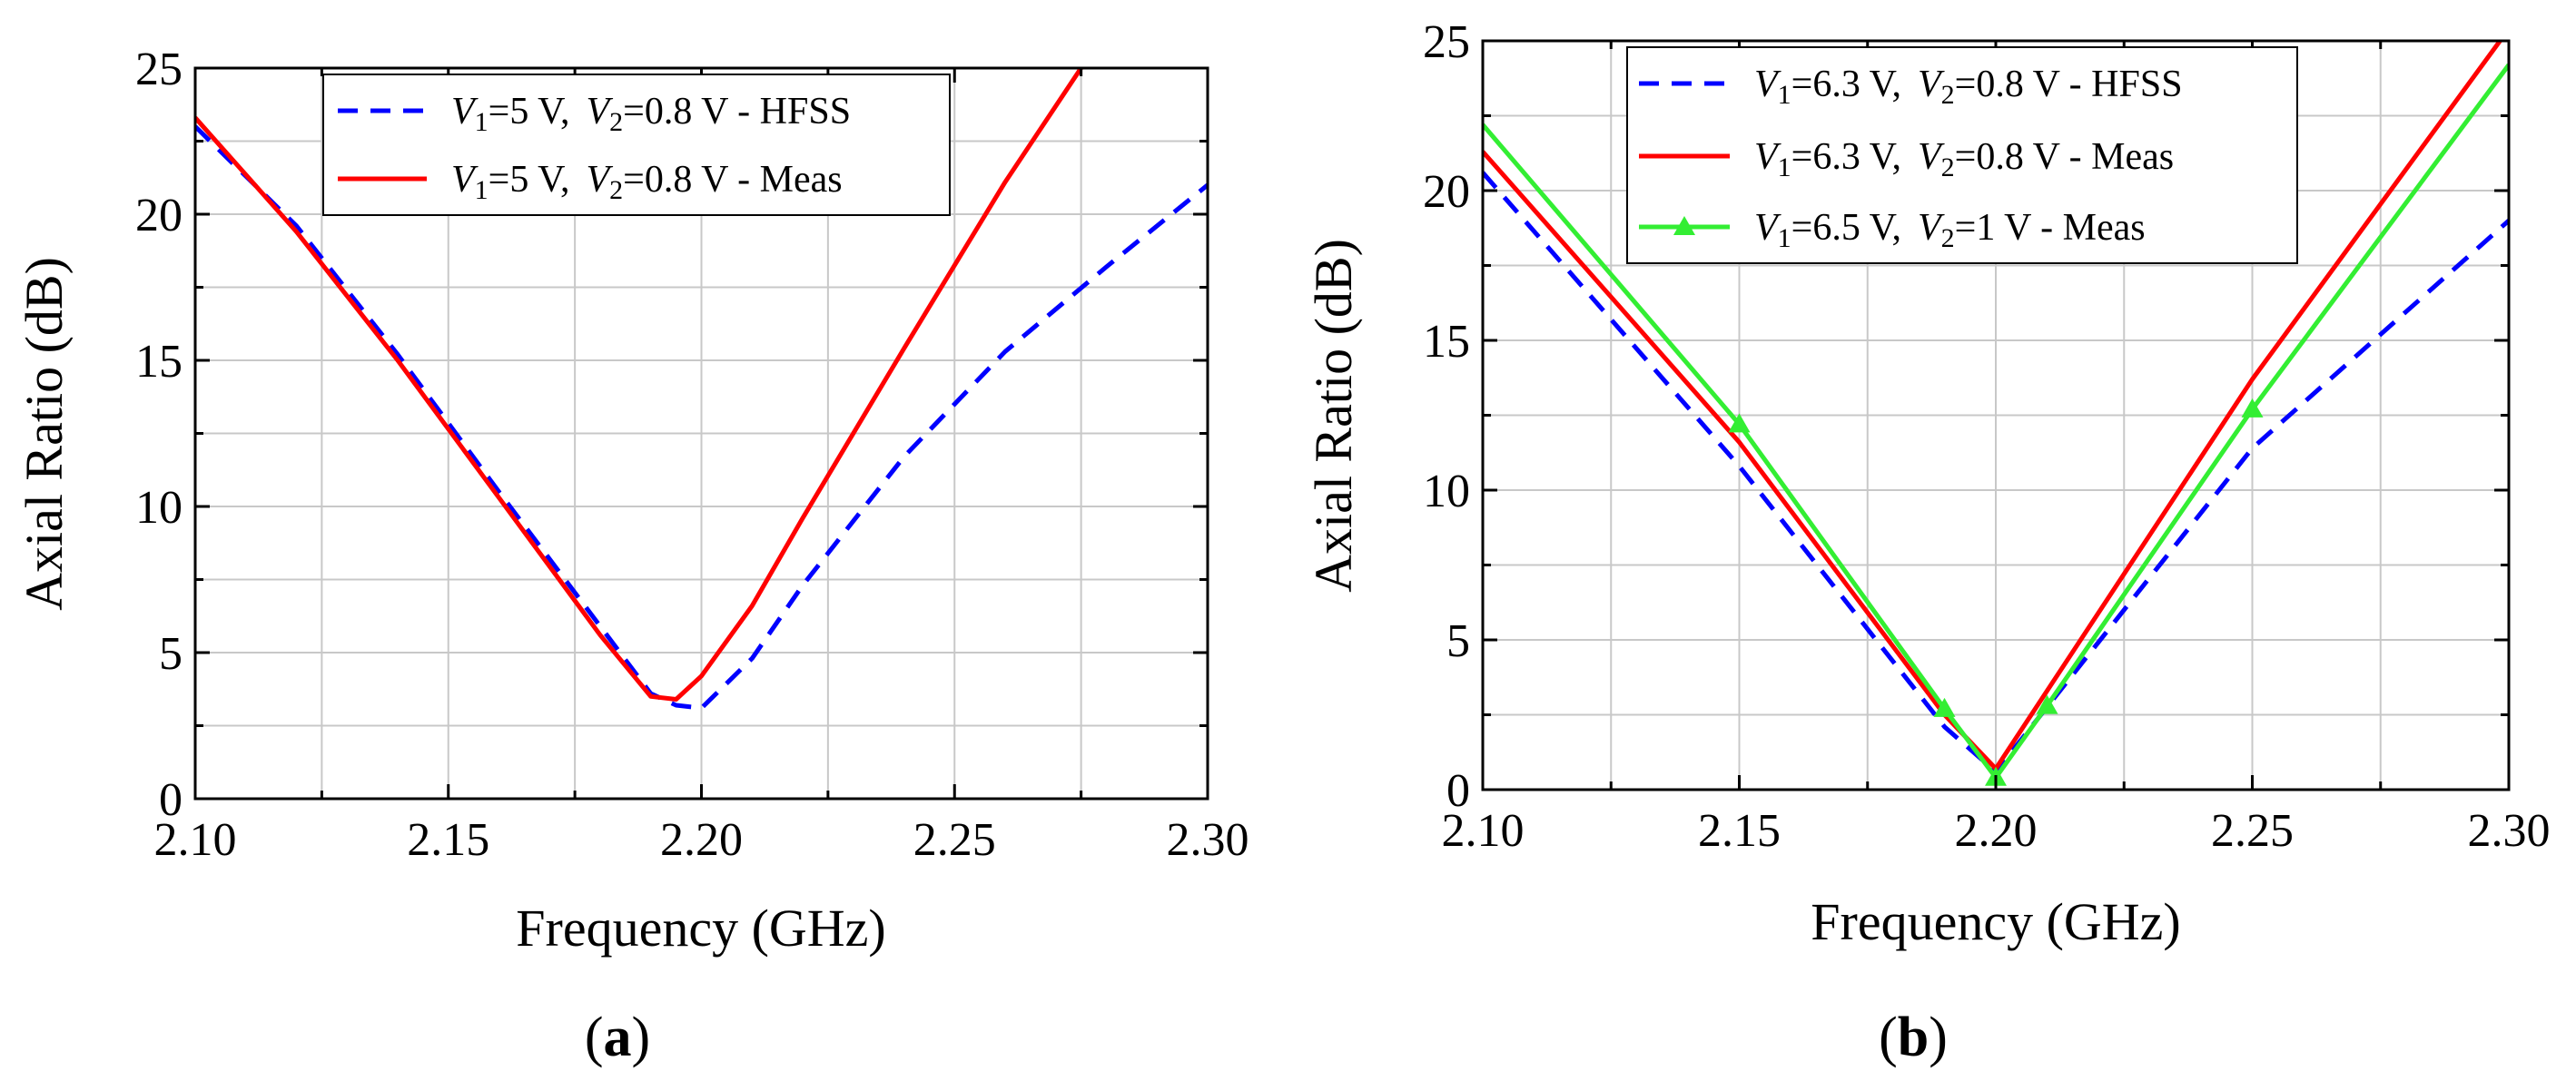 This screenshot has height=1081, width=2576. Describe the element at coordinates (1333, 416) in the screenshot. I see `y-axis-title-b: Axial Ratio (dB)` at that location.